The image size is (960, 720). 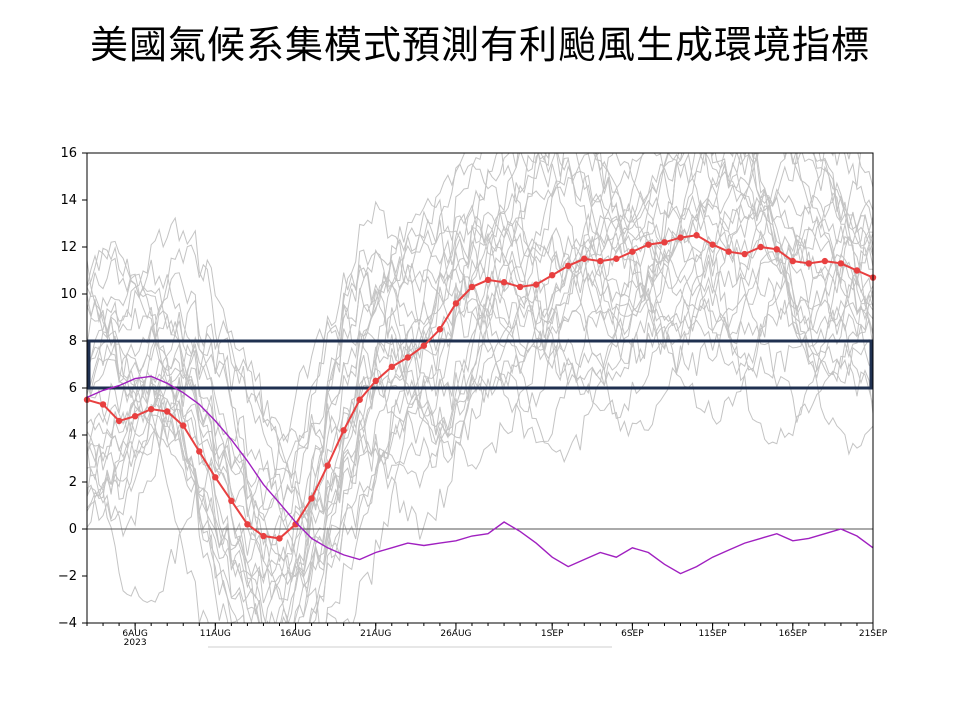 What do you see at coordinates (68, 247) in the screenshot?
I see `y-tick-label: 12` at bounding box center [68, 247].